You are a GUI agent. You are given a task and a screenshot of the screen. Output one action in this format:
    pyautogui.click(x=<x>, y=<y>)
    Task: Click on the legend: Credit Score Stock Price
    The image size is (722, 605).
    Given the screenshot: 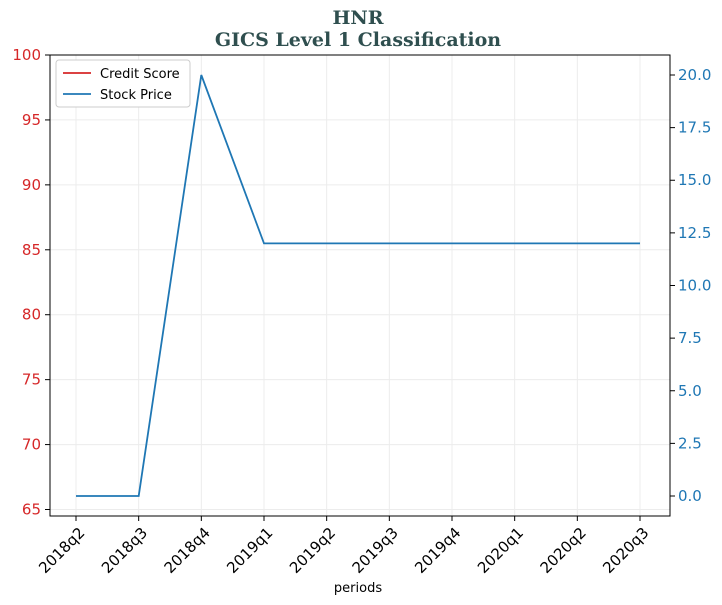 What is the action you would take?
    pyautogui.click(x=123, y=83)
    